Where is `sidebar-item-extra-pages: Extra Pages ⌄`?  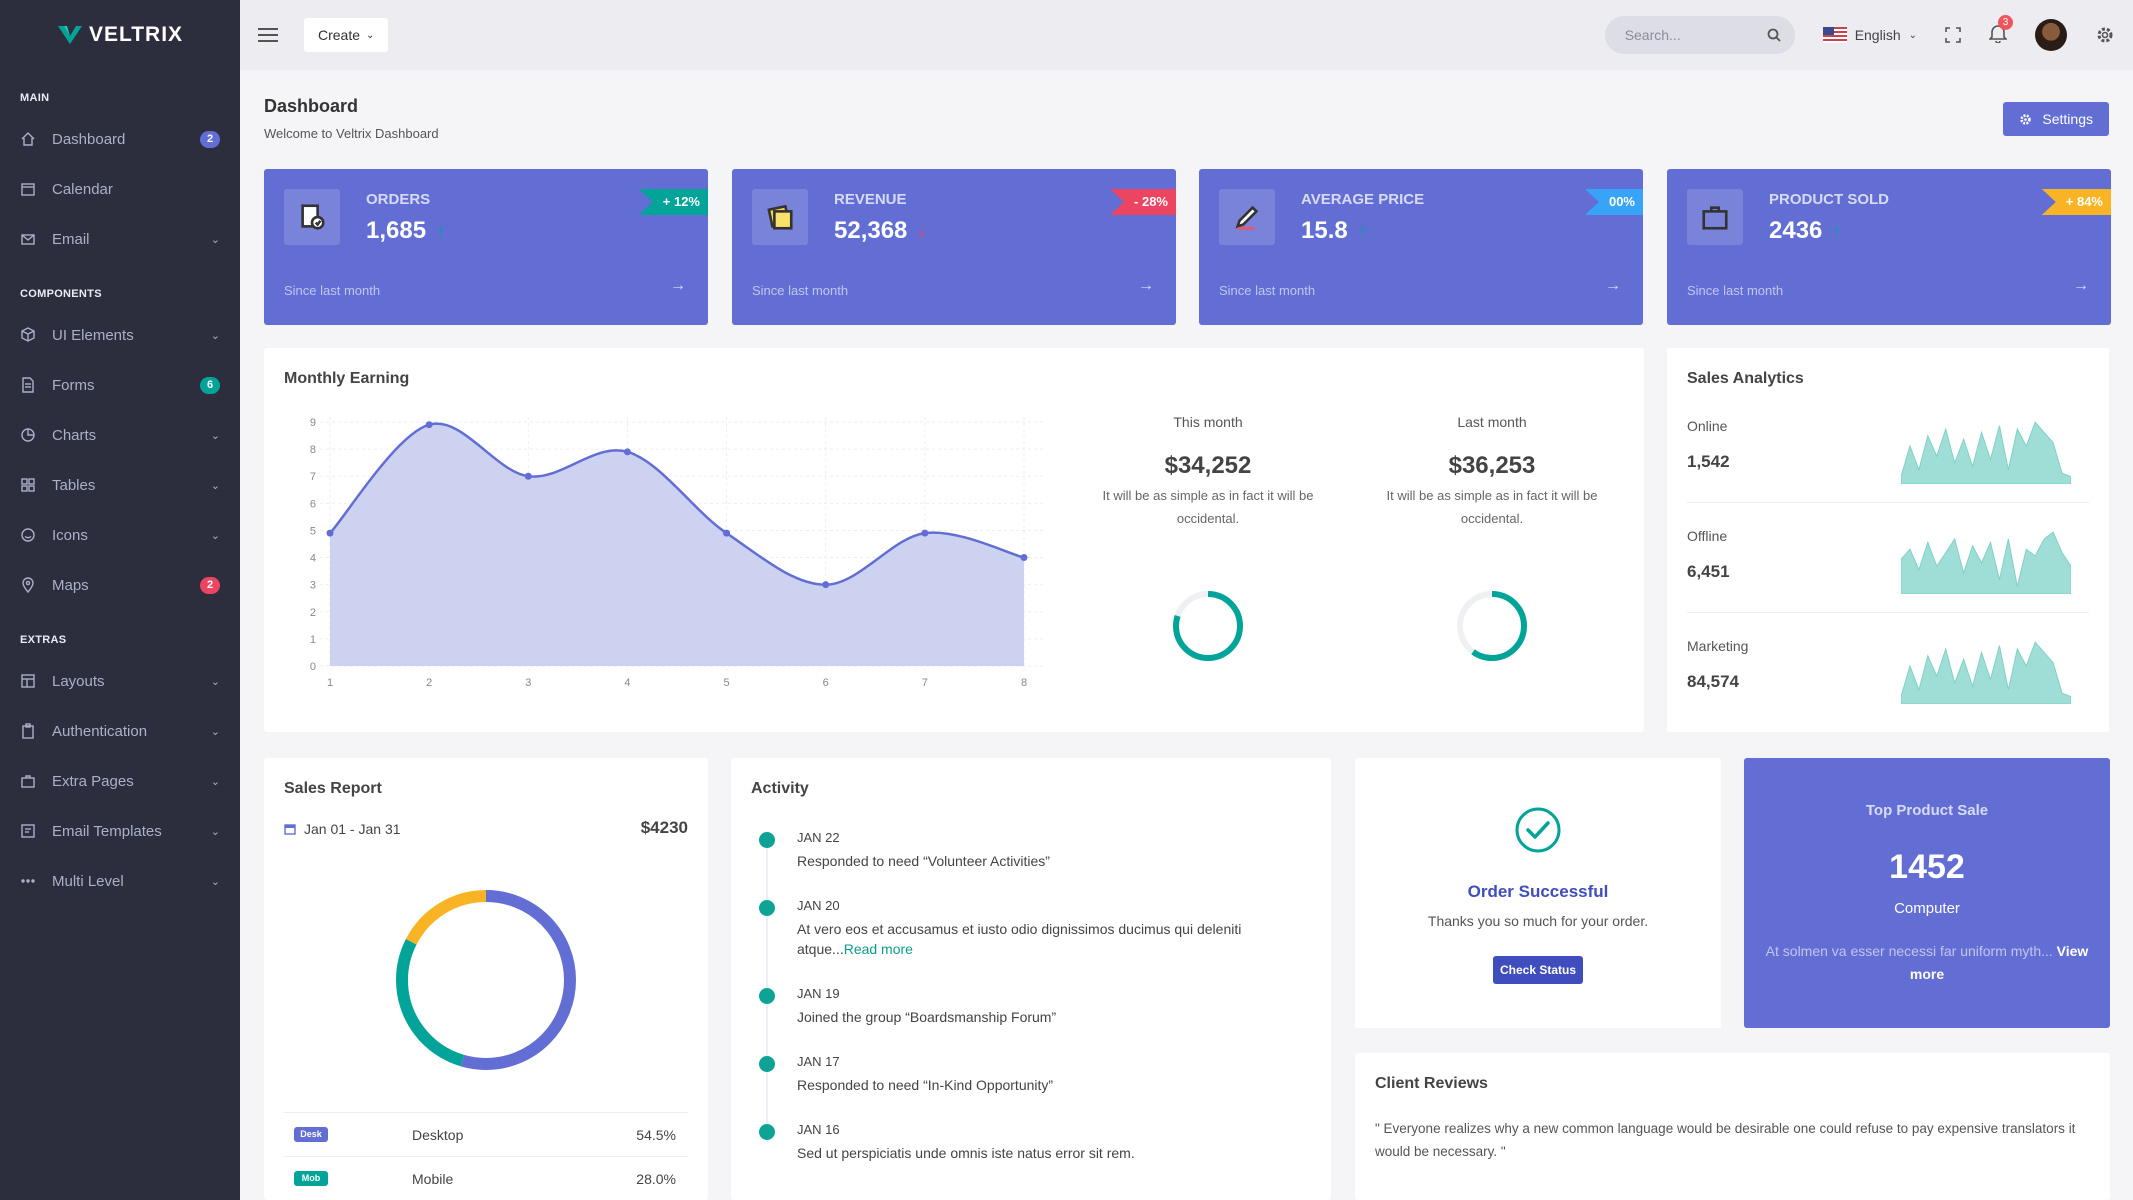 sidebar-item-extra-pages: Extra Pages ⌄ is located at coordinates (120, 781).